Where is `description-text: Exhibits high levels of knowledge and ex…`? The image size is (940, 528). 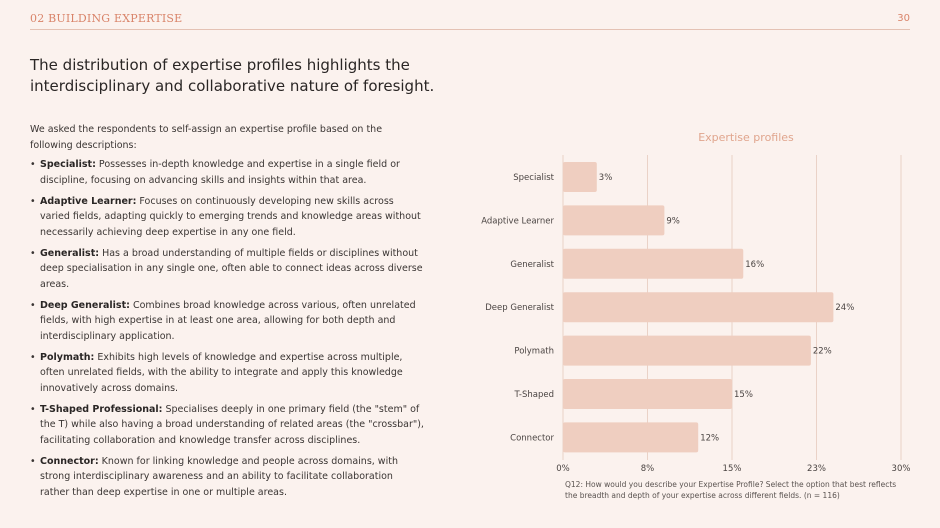
description-text: Exhibits high levels of knowledge and ex… is located at coordinates (221, 372).